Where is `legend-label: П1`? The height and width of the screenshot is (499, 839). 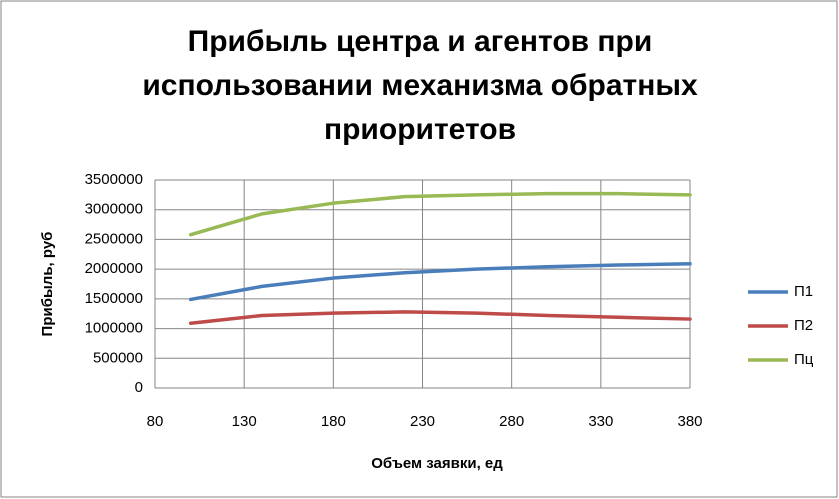
legend-label: П1 is located at coordinates (803, 291).